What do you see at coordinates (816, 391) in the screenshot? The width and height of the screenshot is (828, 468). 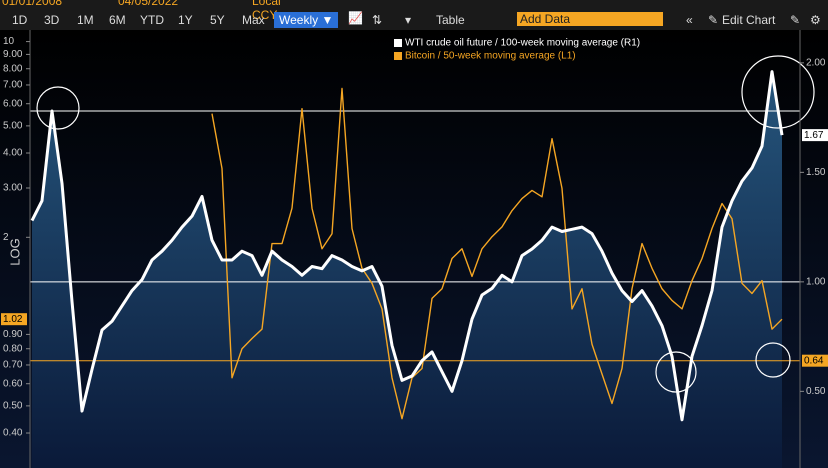 I see `y2-tick-label: 0.50` at bounding box center [816, 391].